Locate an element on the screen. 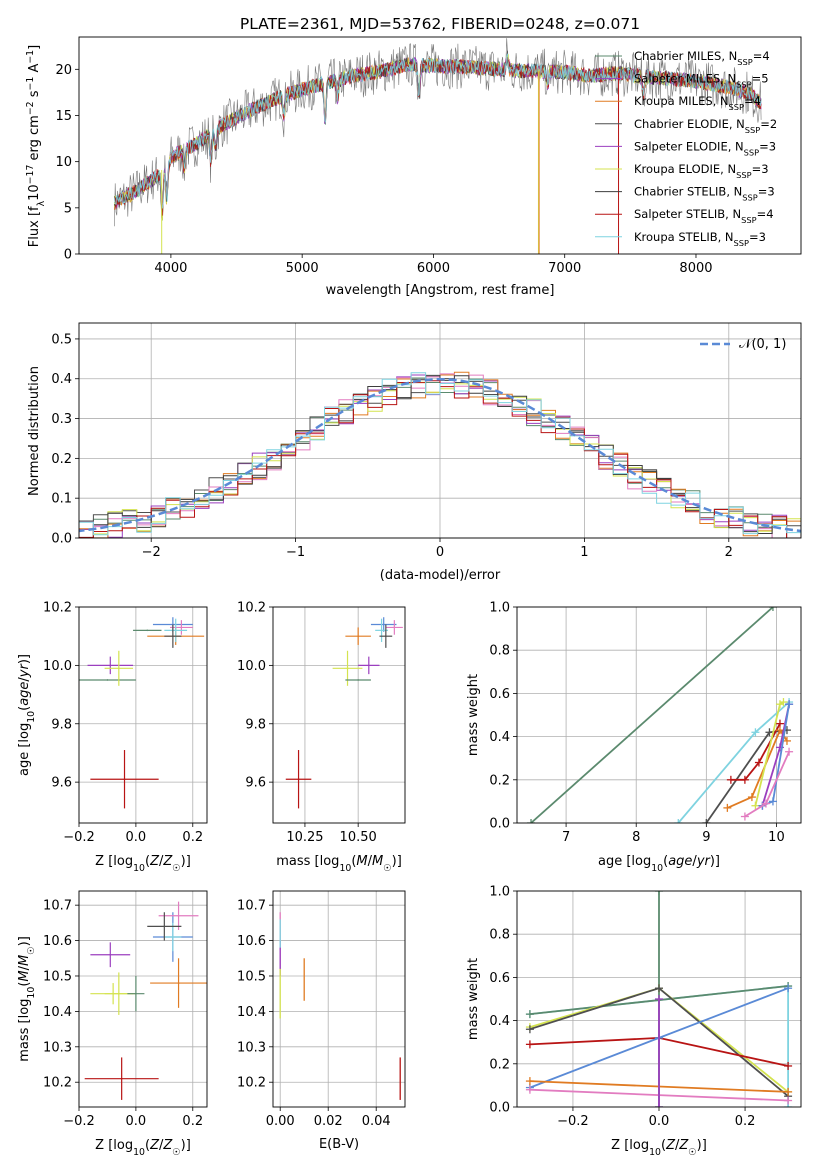 The height and width of the screenshot is (1170, 819). y-axis-label: mass weight is located at coordinates (473, 715).